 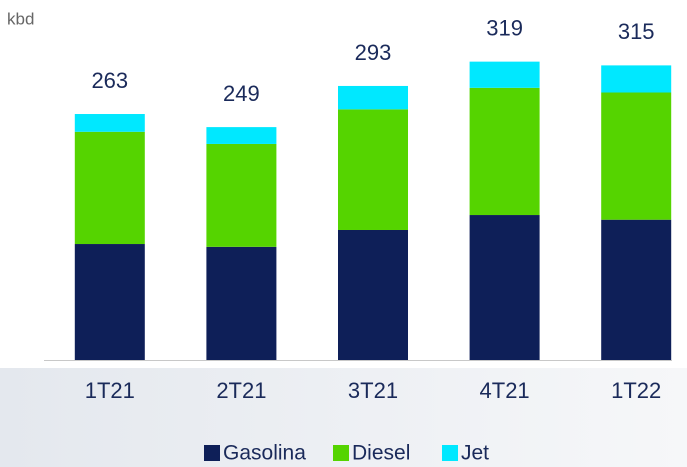 I want to click on legend-label: Diesel, so click(x=381, y=453).